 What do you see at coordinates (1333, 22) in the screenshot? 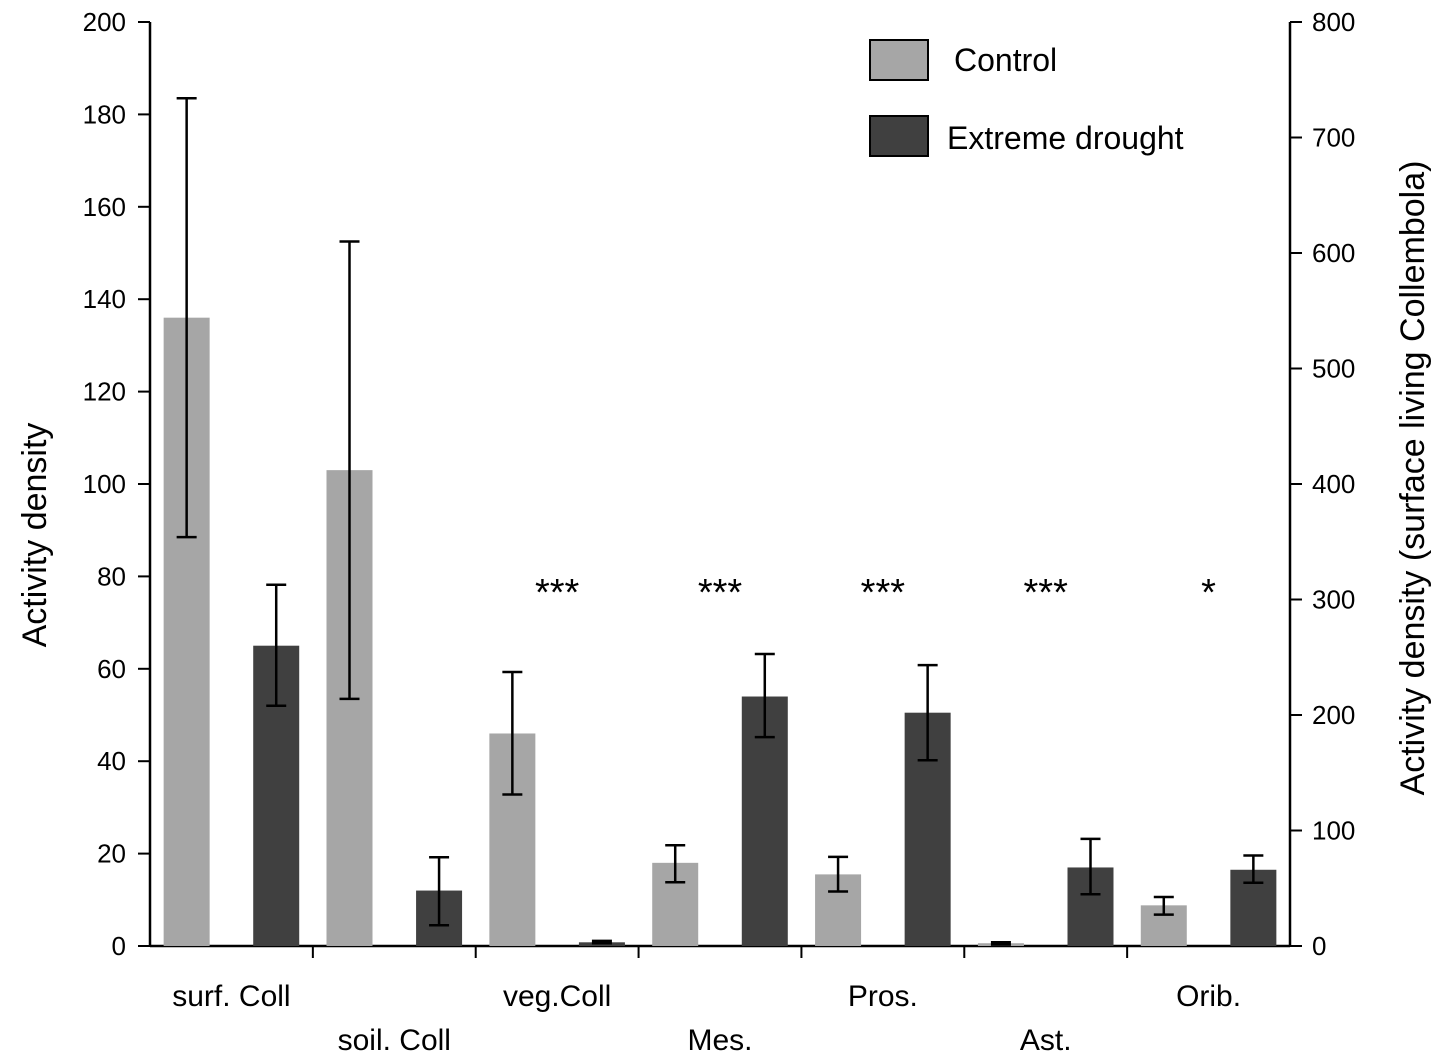
I see `right-y-tick-label: 800` at bounding box center [1333, 22].